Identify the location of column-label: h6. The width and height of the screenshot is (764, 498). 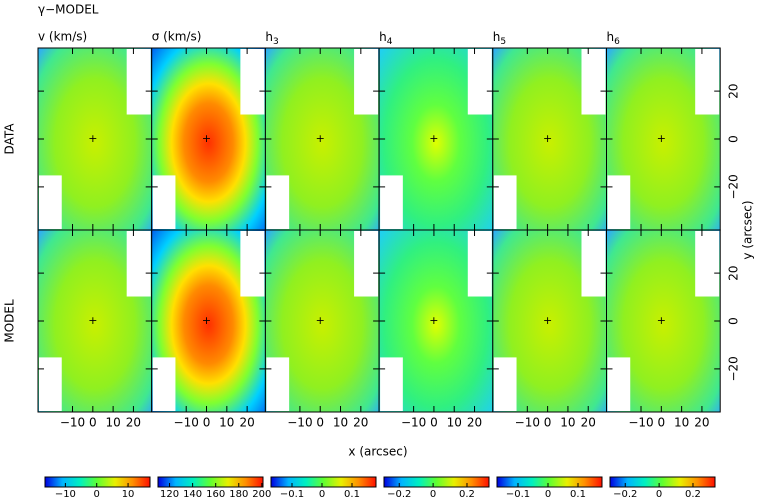
(614, 38).